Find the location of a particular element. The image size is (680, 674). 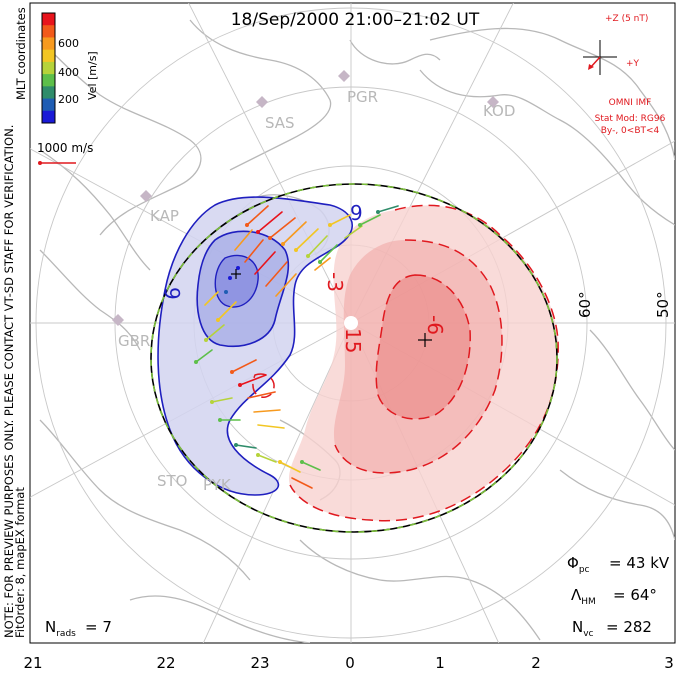

imf-model: Stat Mod: RG96 is located at coordinates (630, 119).